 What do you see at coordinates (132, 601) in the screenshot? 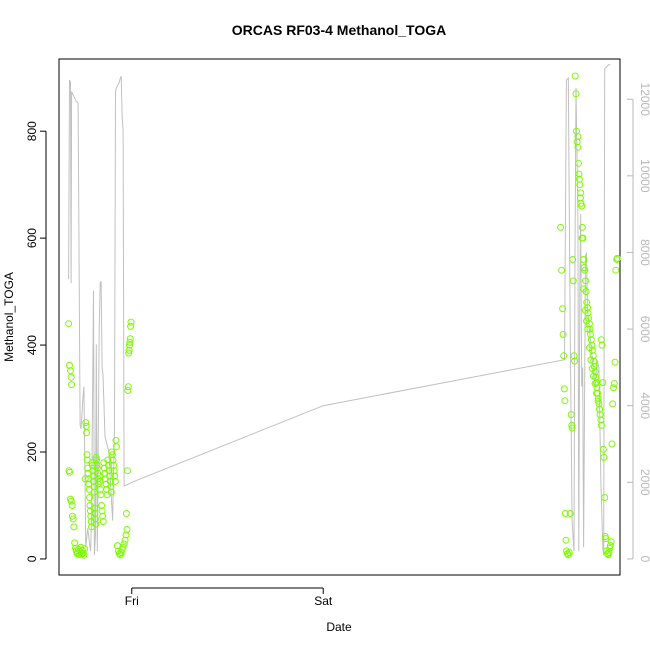
I see `bottom-tick-label: Fri` at bounding box center [132, 601].